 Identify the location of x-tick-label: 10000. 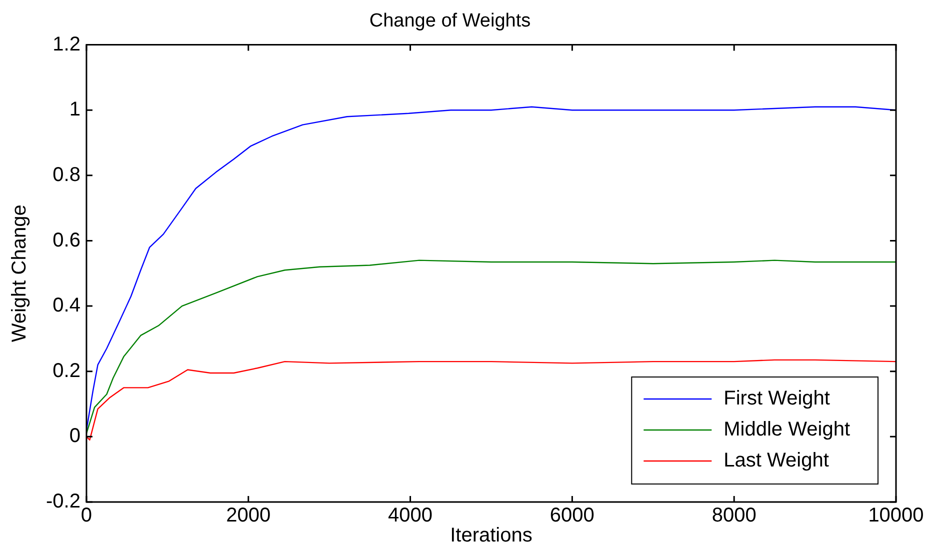
(896, 515).